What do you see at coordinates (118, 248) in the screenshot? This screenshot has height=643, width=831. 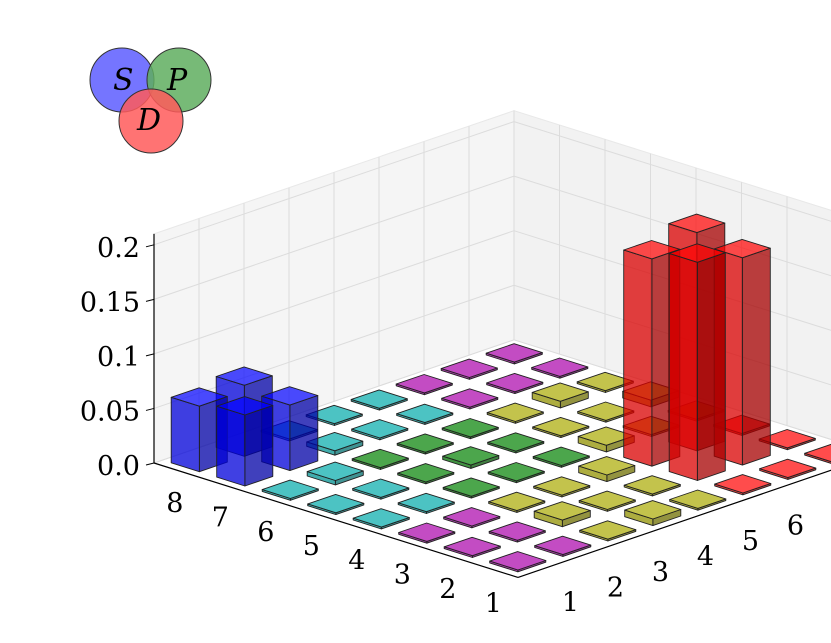 I see `z-tick-label: 0.2` at bounding box center [118, 248].